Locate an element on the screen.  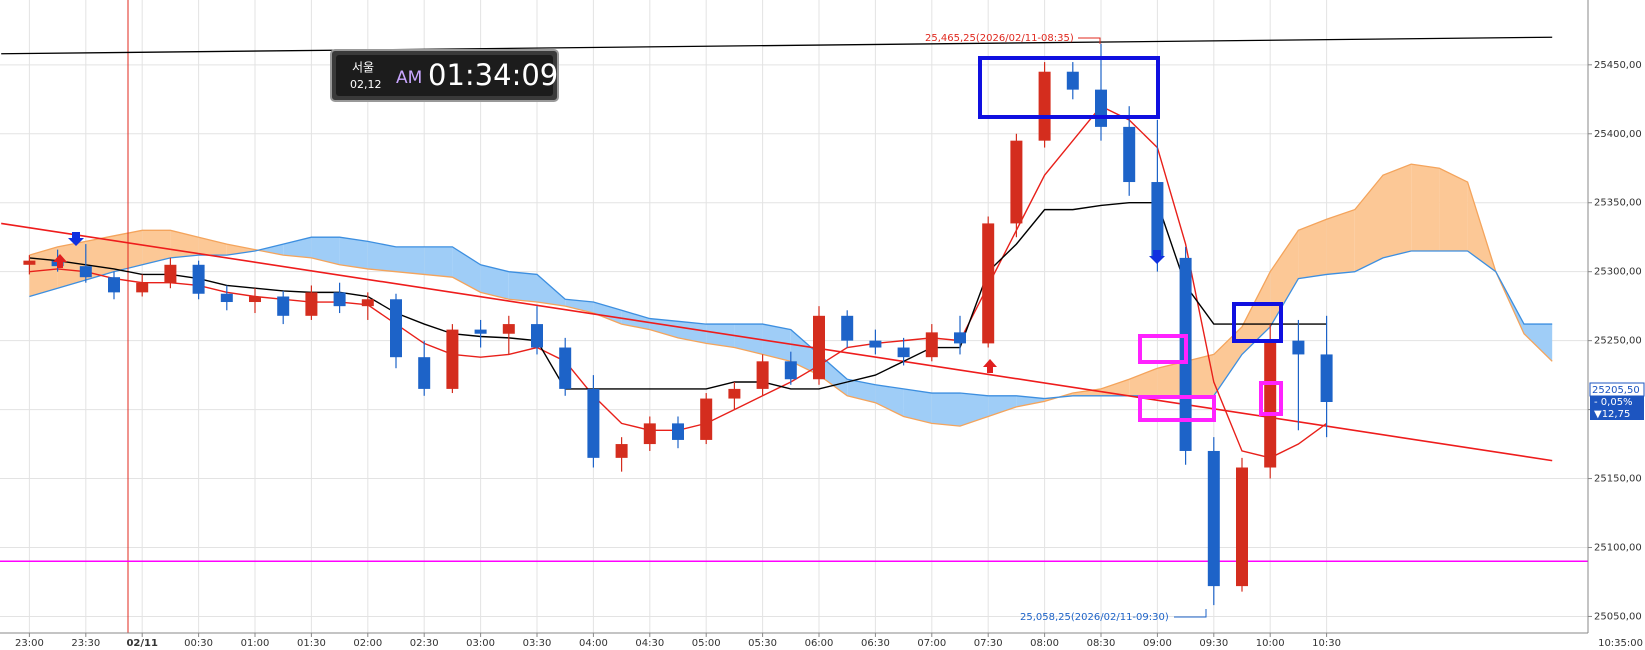
y-tick-label: 25450,00 is located at coordinates (1618, 65).